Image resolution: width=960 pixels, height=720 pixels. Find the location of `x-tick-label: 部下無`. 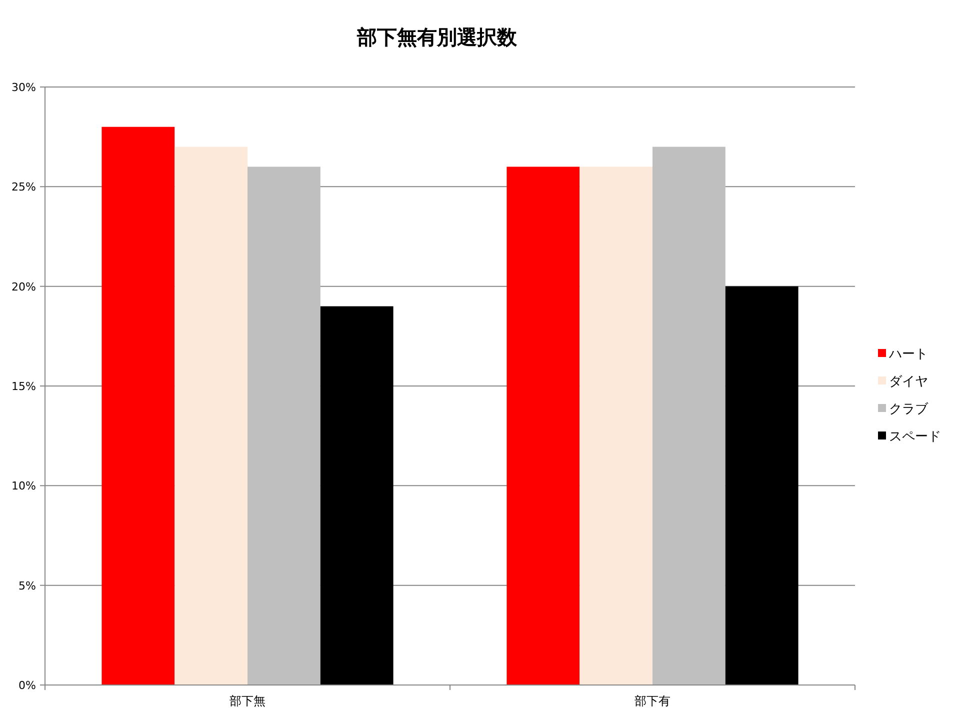

x-tick-label: 部下無 is located at coordinates (248, 701).